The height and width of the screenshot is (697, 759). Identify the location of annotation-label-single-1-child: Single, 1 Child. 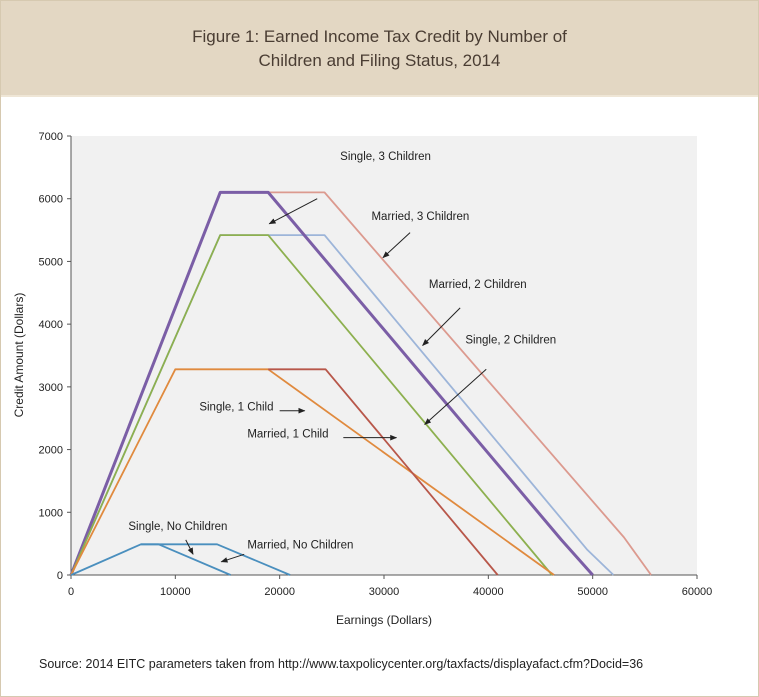
(236, 408).